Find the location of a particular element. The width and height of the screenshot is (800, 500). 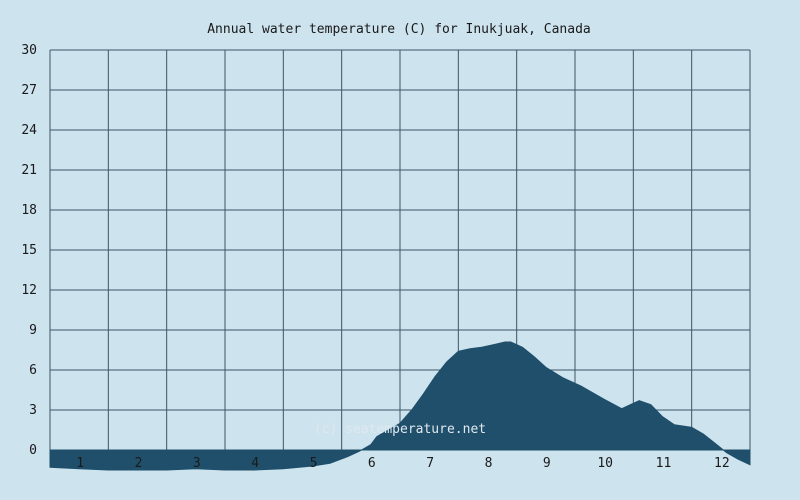

x-tick-label: 2 is located at coordinates (139, 463).